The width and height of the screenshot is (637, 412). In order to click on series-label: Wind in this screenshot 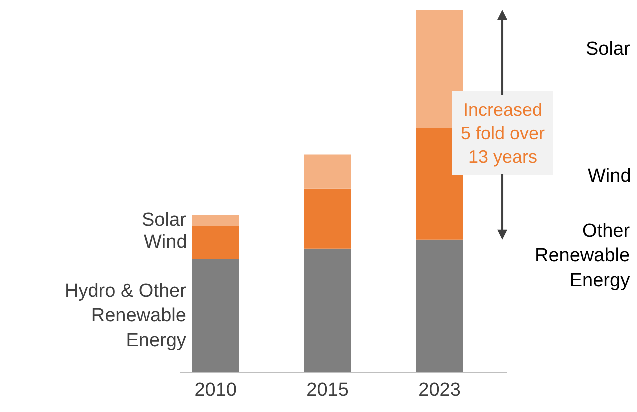, I will do `click(166, 242)`.